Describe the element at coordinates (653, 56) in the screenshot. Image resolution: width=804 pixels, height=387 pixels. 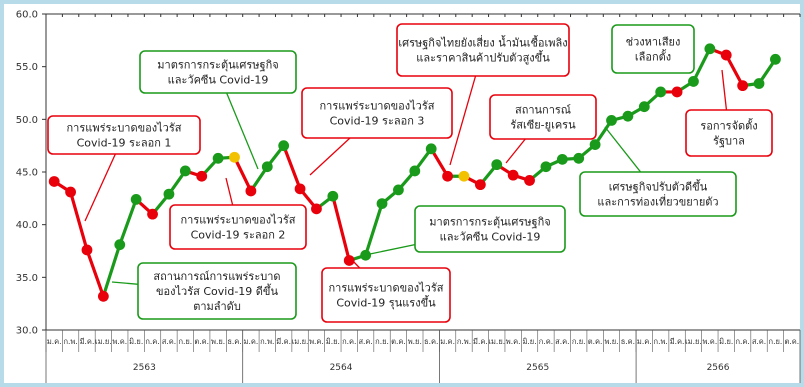
I see `annotation-text: เลือกตั้ง` at that location.